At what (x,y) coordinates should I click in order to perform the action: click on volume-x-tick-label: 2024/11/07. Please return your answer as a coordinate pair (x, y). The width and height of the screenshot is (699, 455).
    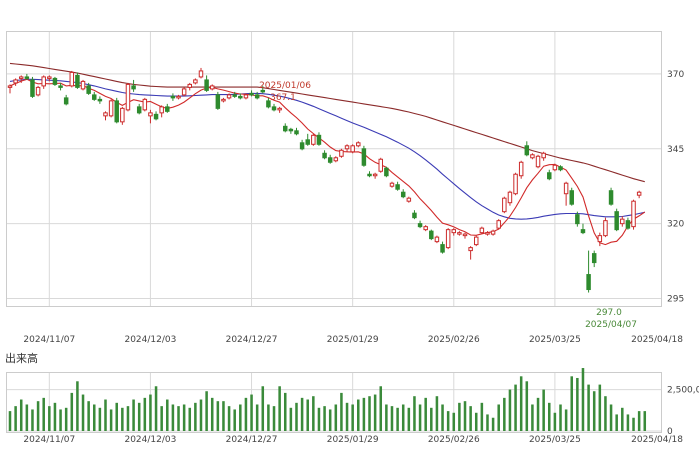
    Looking at the image, I should click on (49, 440).